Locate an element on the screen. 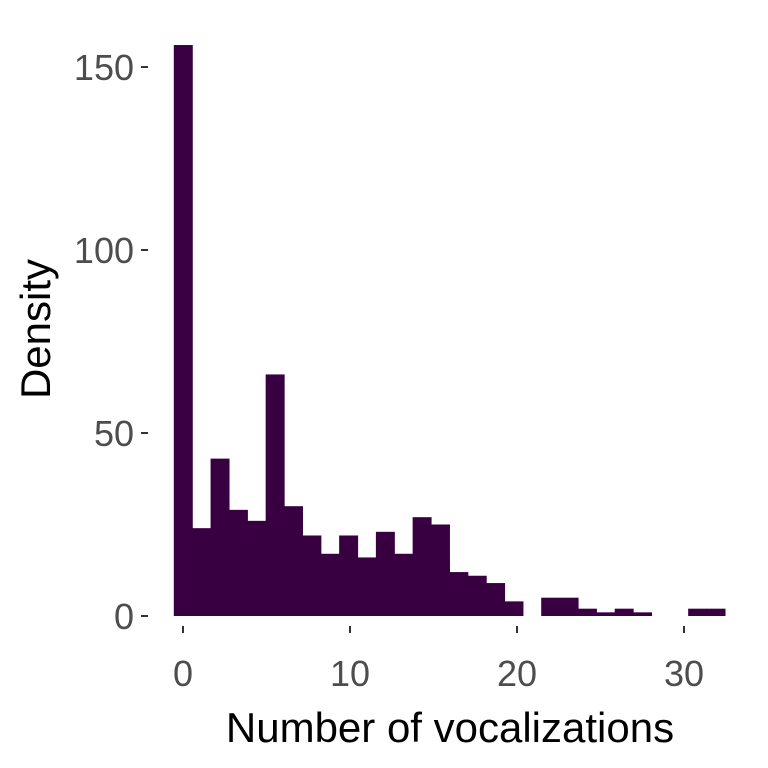  y-tick-label: 100 is located at coordinates (104, 250).